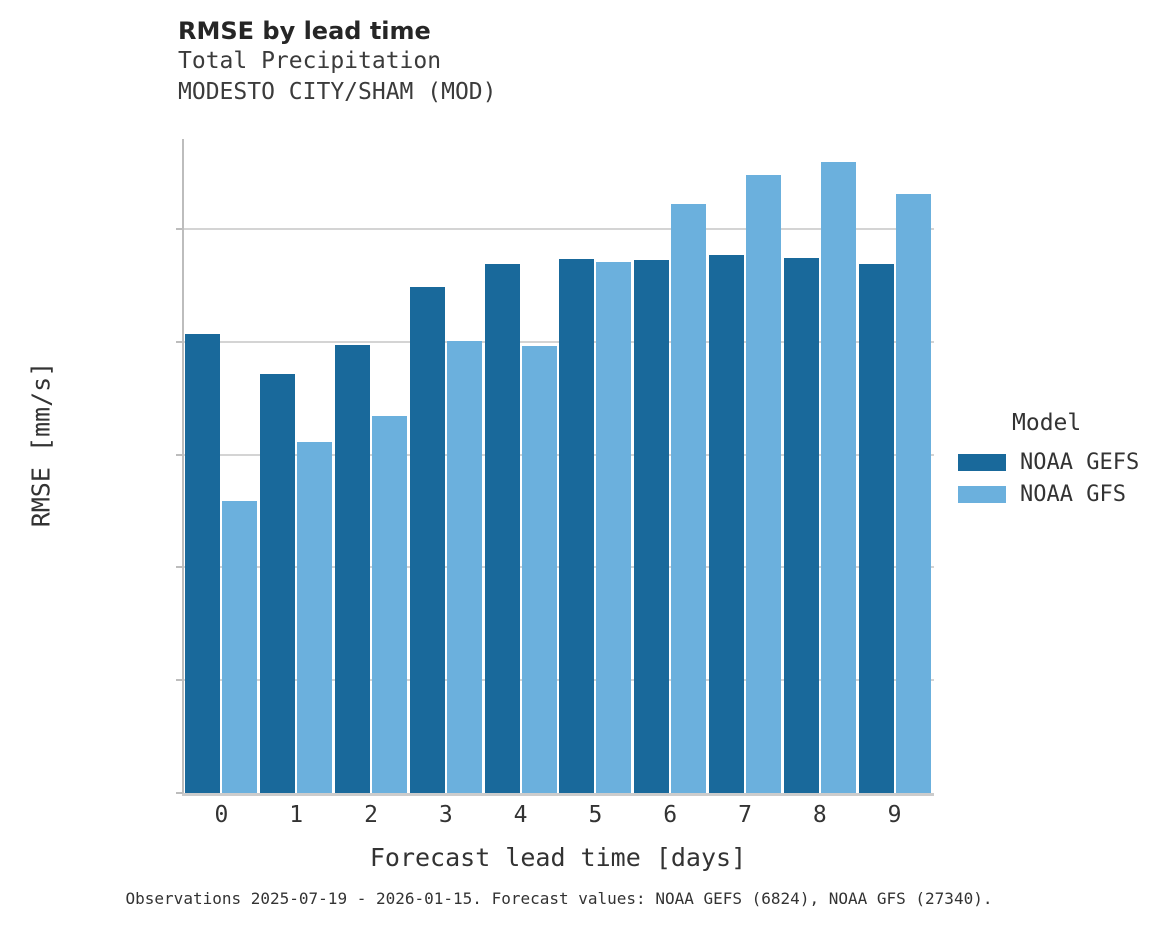 The width and height of the screenshot is (1175, 928). Describe the element at coordinates (982, 494) in the screenshot. I see `legend-swatch-gfs` at that location.